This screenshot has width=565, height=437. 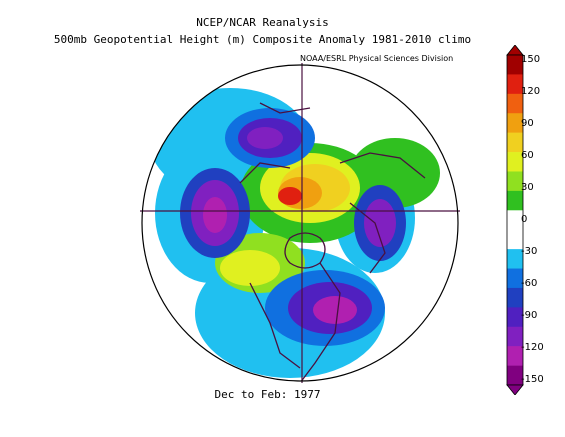 What do you see at coordinates (527, 187) in the screenshot?
I see `colorbar-tick-label: 30` at bounding box center [527, 187].